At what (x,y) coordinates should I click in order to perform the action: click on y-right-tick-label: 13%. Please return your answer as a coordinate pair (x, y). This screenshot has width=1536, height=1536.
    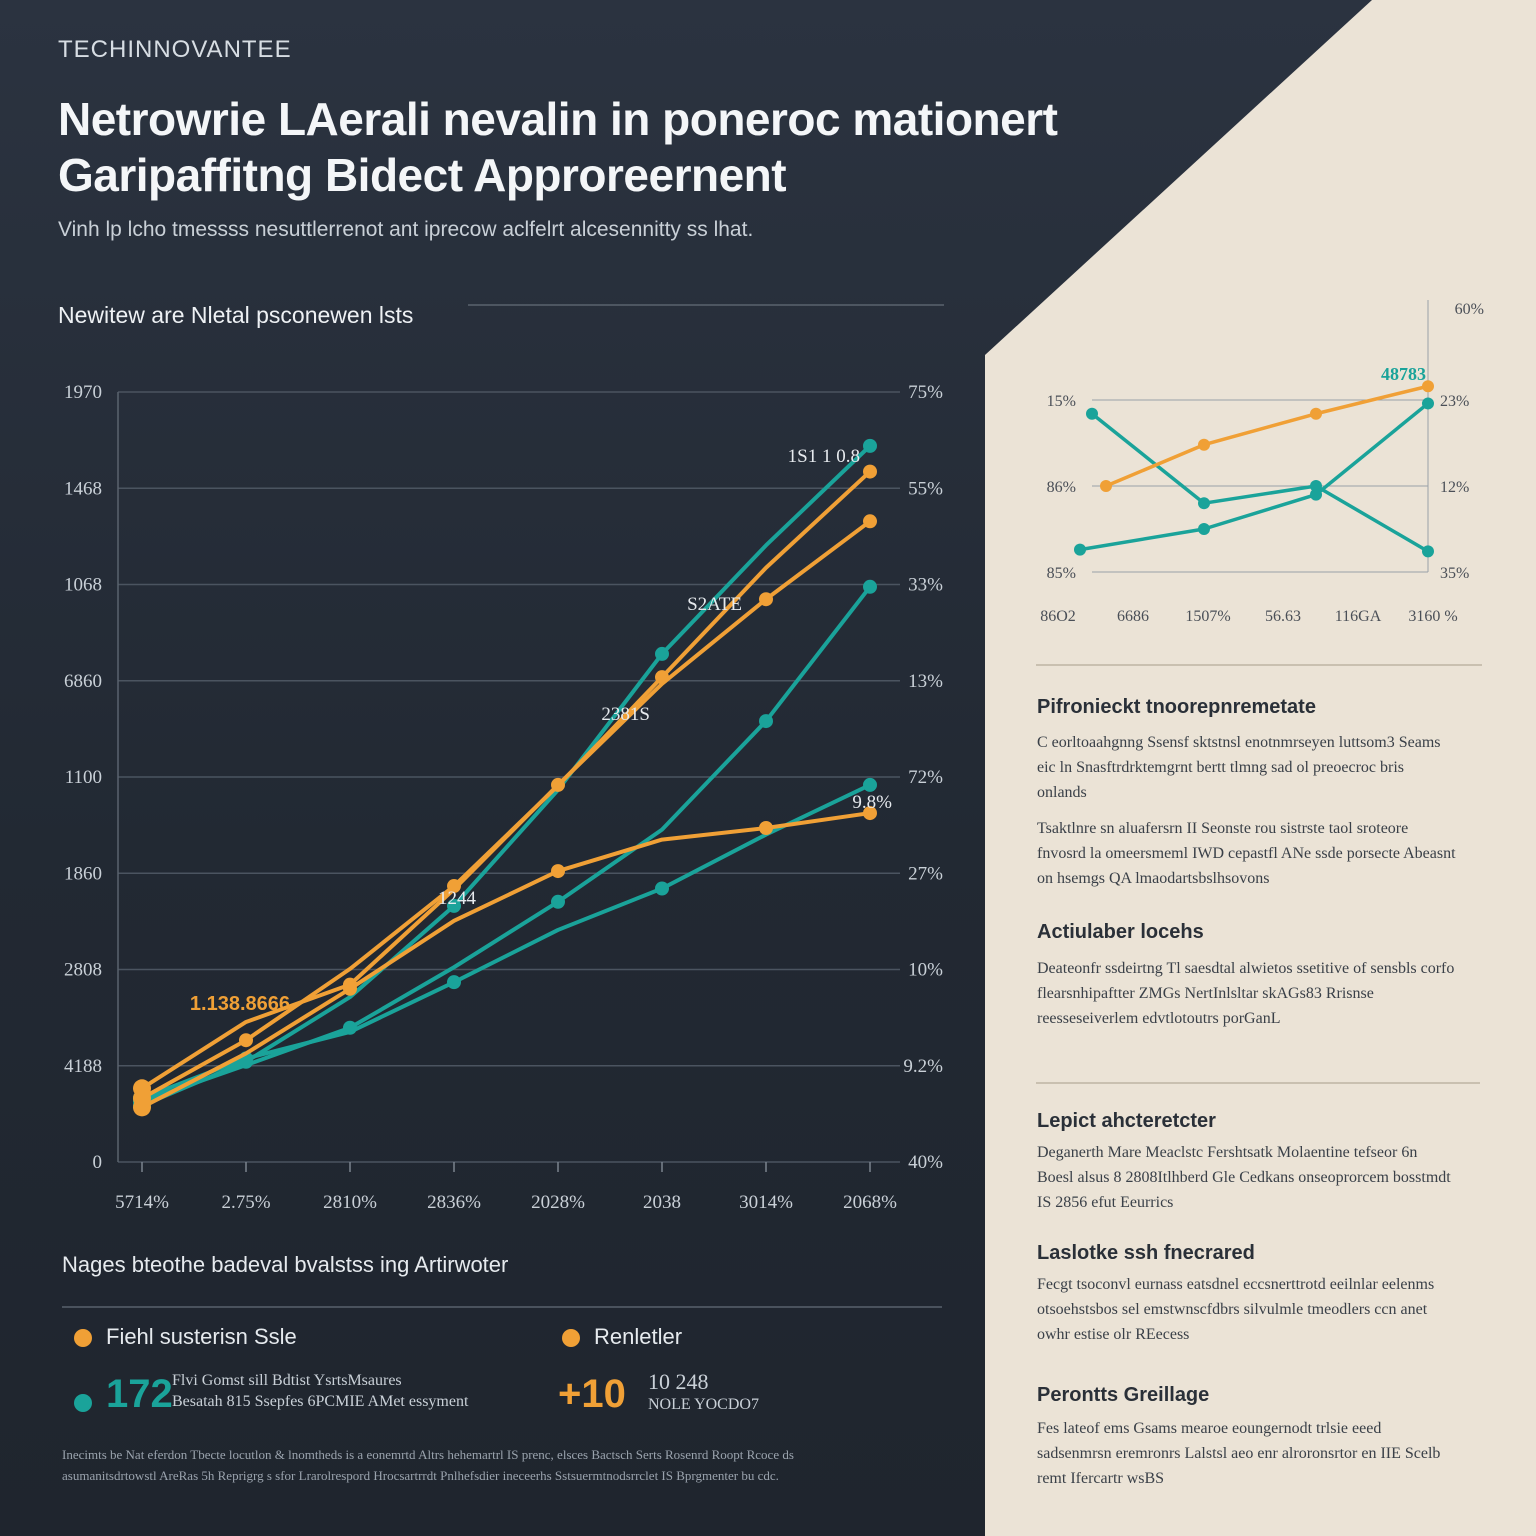
    Looking at the image, I should click on (925, 681).